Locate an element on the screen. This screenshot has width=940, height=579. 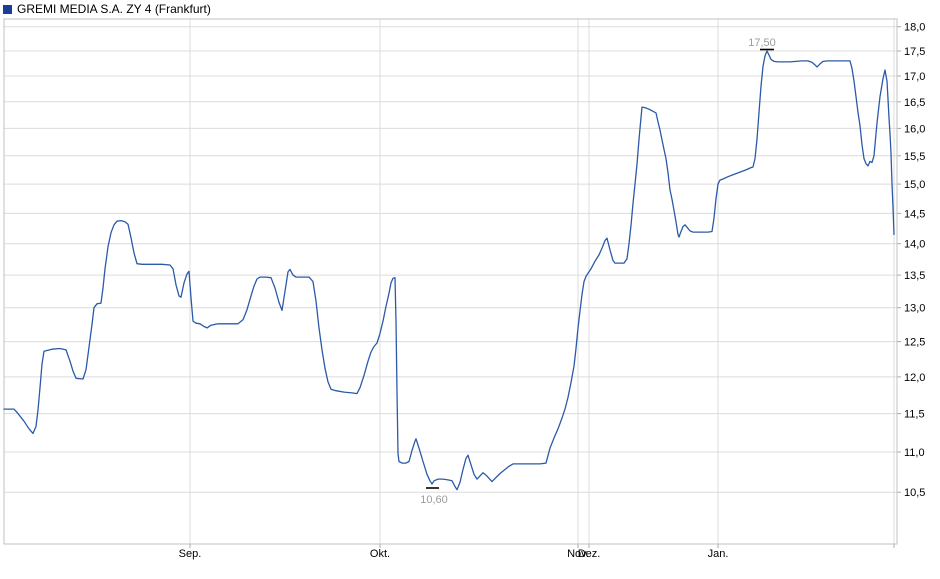
chart-header: GREMI MEDIA S.A. ZY 4 (Frankfurt) is located at coordinates (107, 9).